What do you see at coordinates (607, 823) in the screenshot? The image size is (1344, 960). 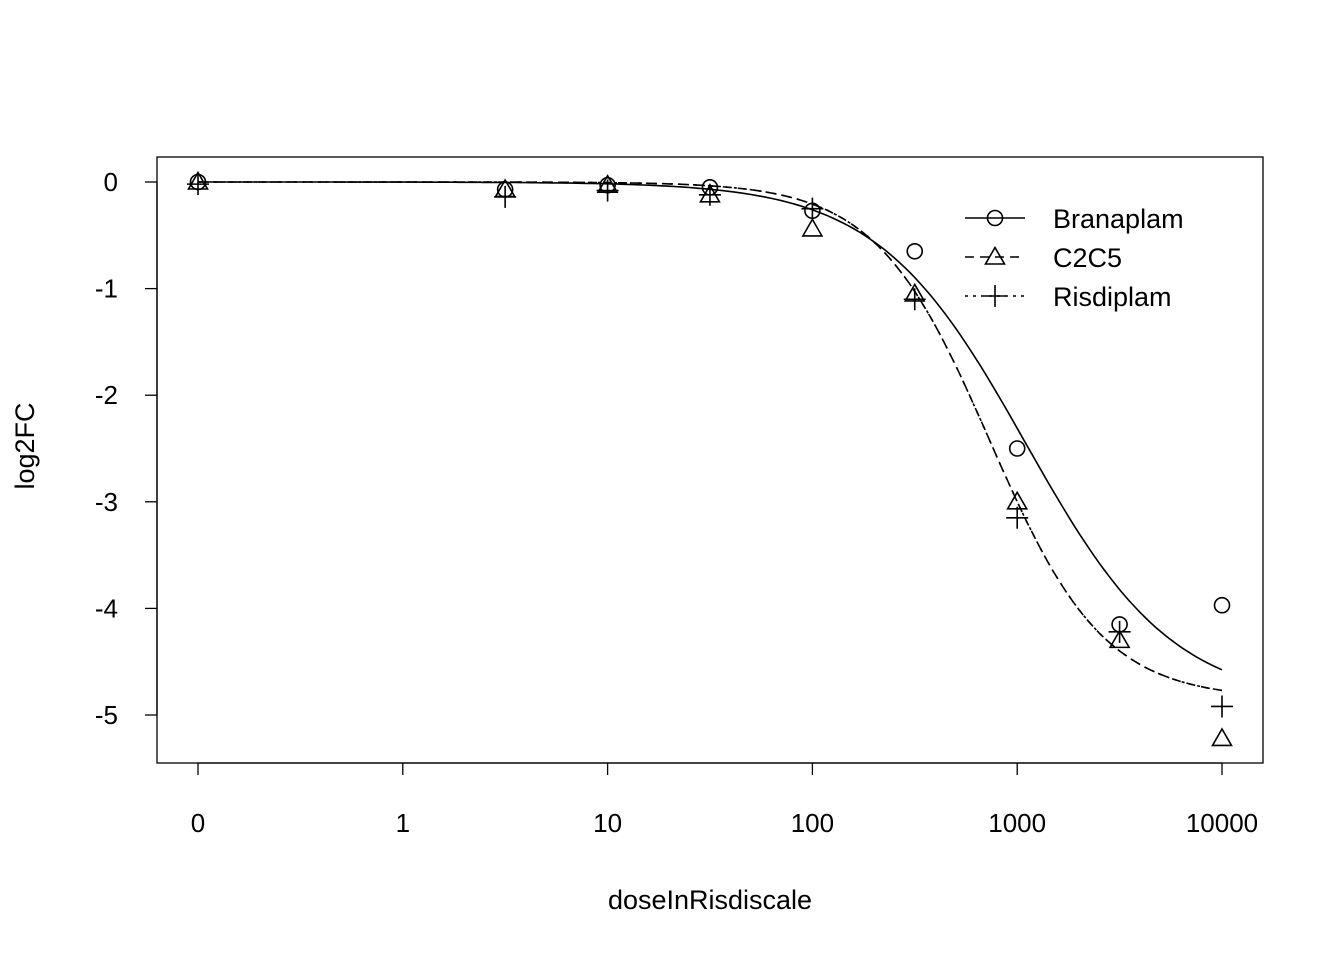 I see `x-tick-label: 10` at bounding box center [607, 823].